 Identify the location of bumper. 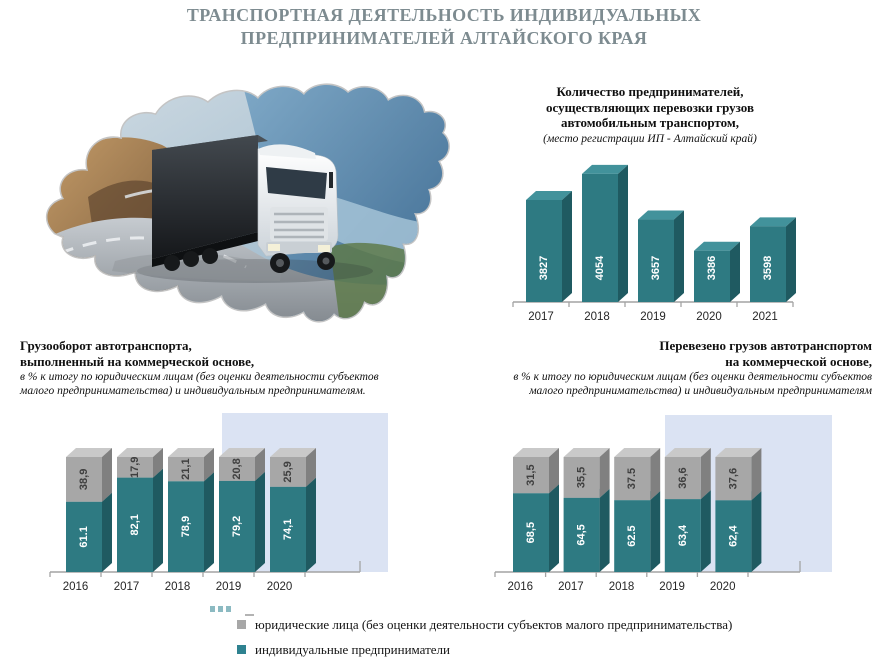
(299, 247).